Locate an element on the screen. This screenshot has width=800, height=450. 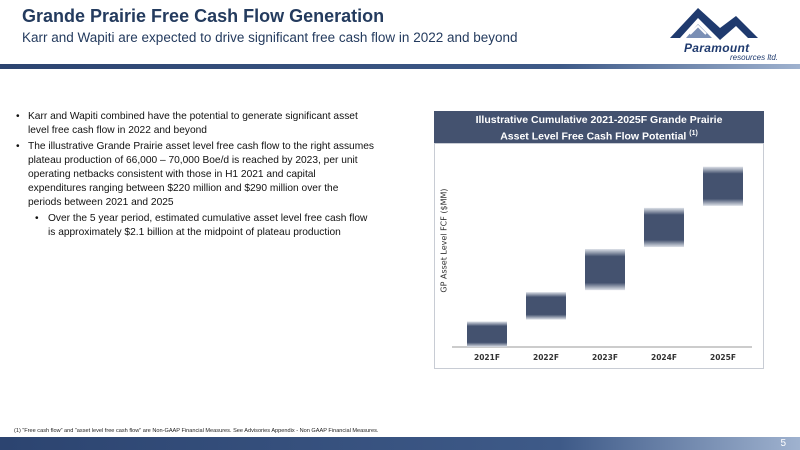
bar-2021F is located at coordinates (487, 334).